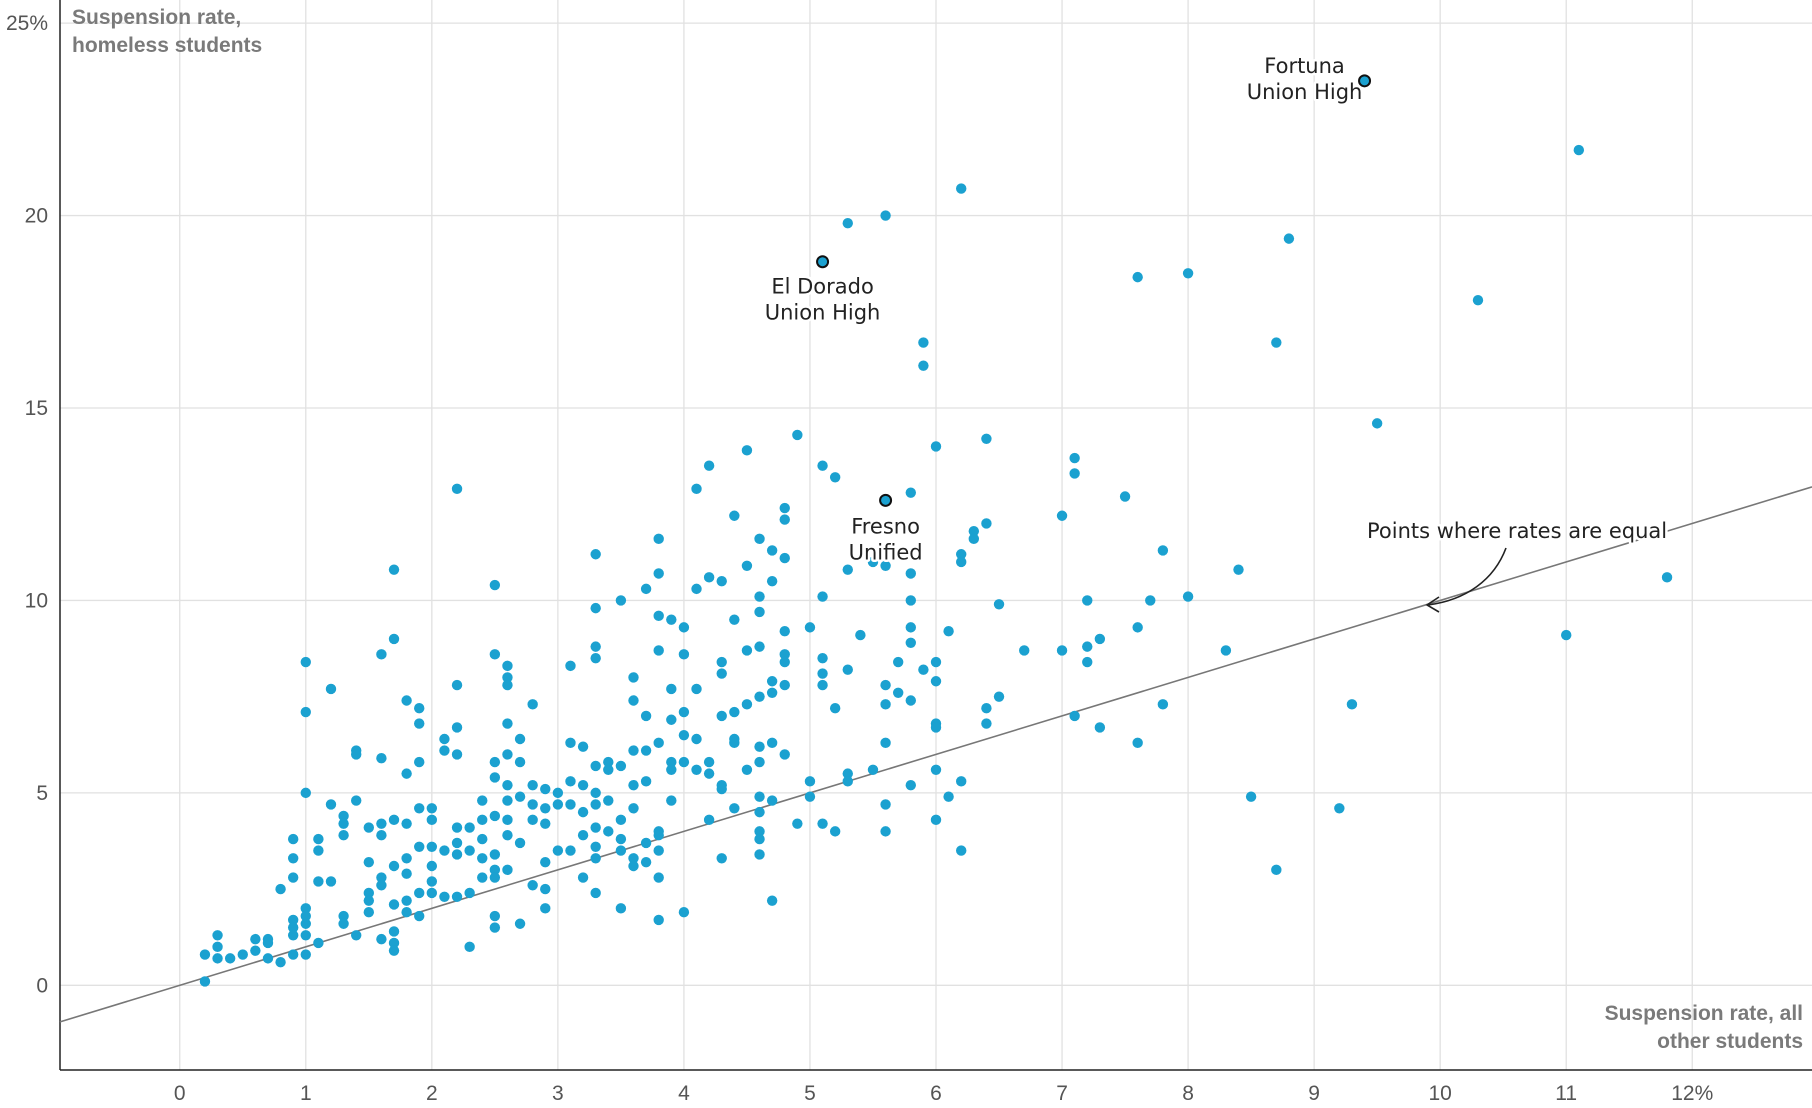 This screenshot has height=1108, width=1812. What do you see at coordinates (36, 408) in the screenshot?
I see `y-tick-label: 15` at bounding box center [36, 408].